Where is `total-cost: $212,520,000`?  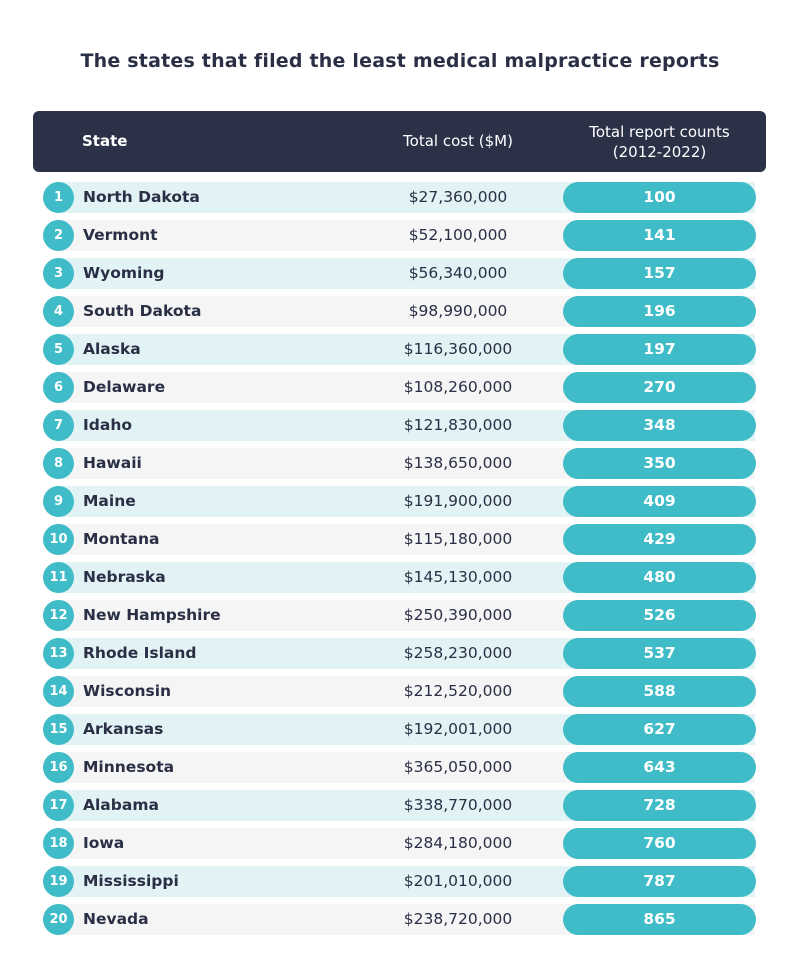 total-cost: $212,520,000 is located at coordinates (458, 691).